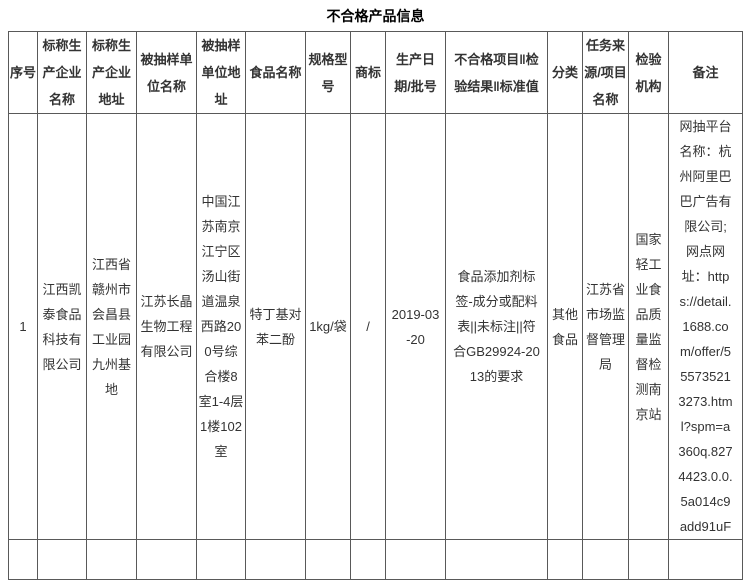  What do you see at coordinates (368, 72) in the screenshot?
I see `col-header-trademark: 商标` at bounding box center [368, 72].